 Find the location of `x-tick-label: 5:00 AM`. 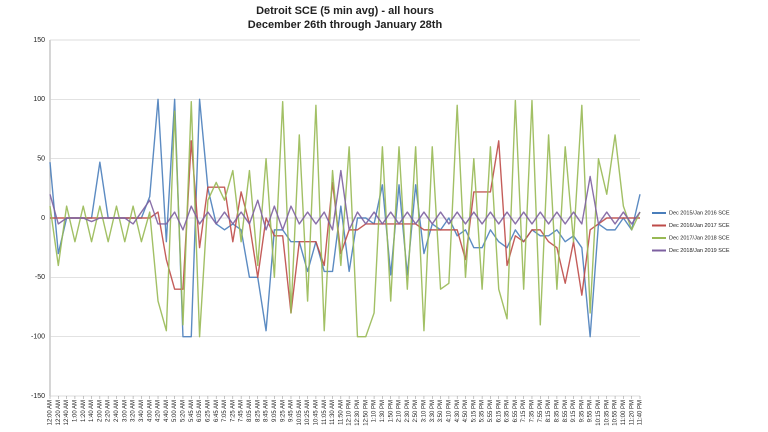

x-tick-label: 5:00 AM is located at coordinates (175, 411).